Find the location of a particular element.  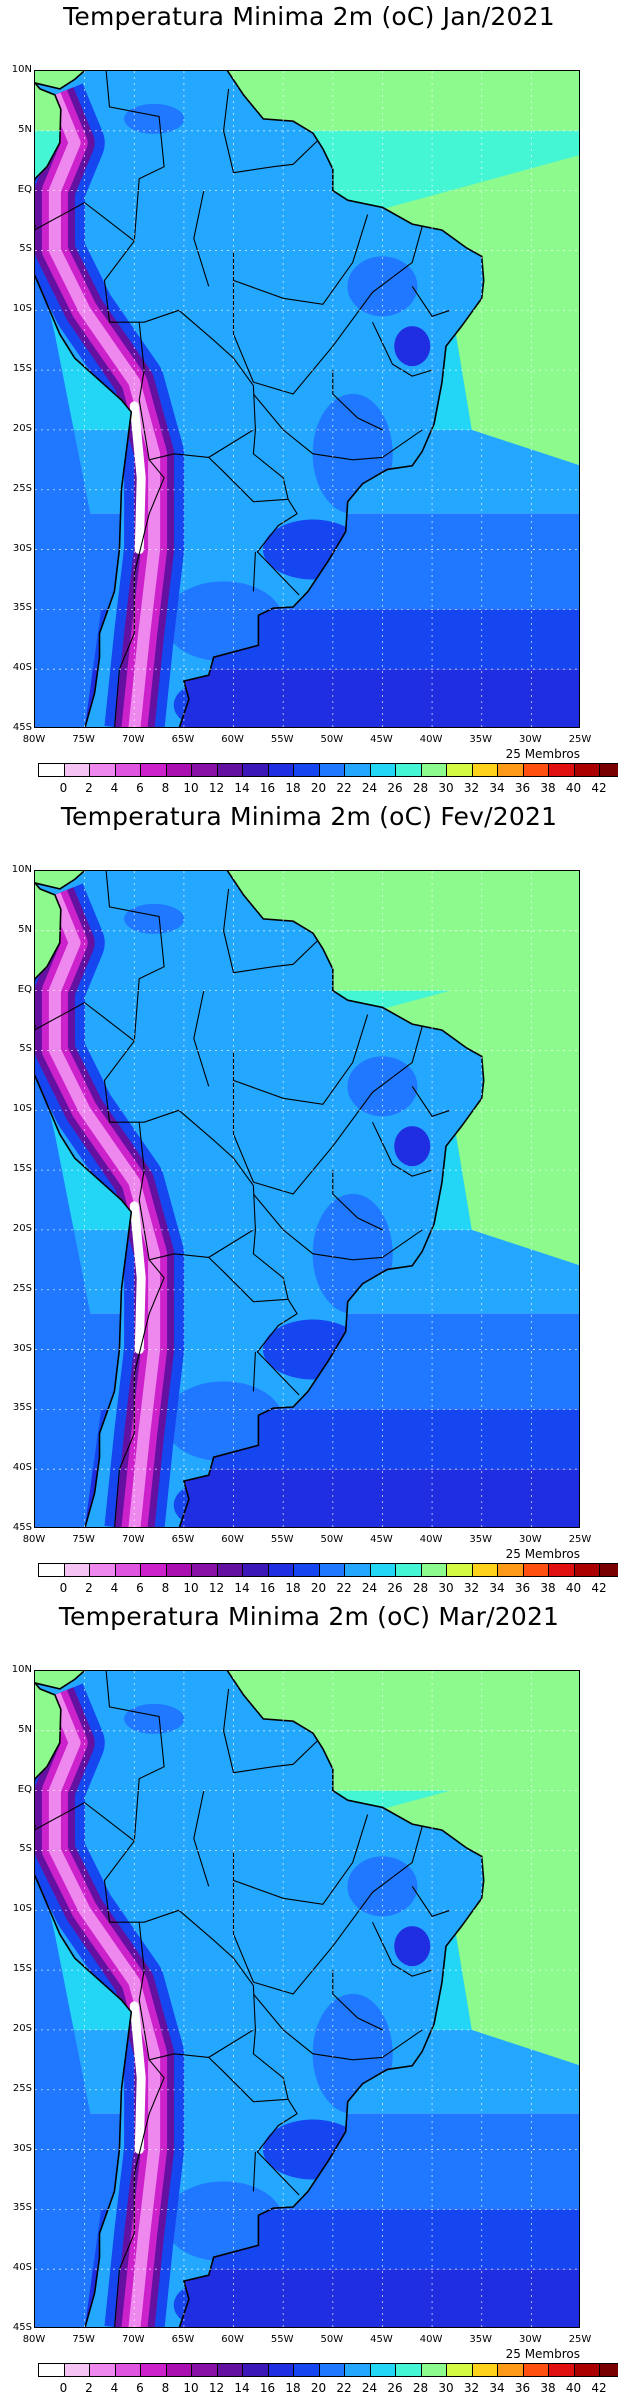

colorbar is located at coordinates (328, 1570).